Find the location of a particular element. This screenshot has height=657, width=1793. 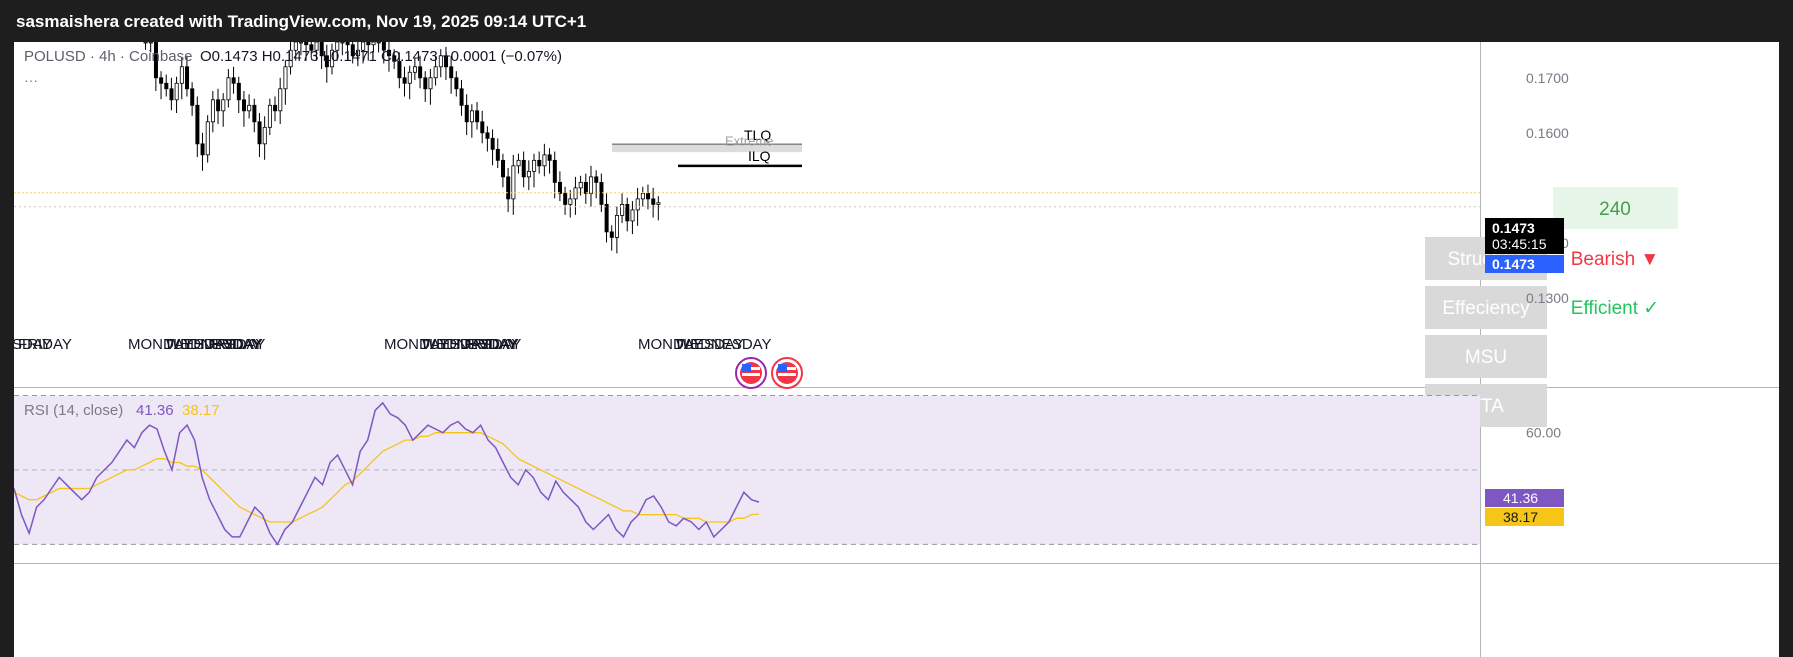

timeframe-label: 240 is located at coordinates (1615, 209).